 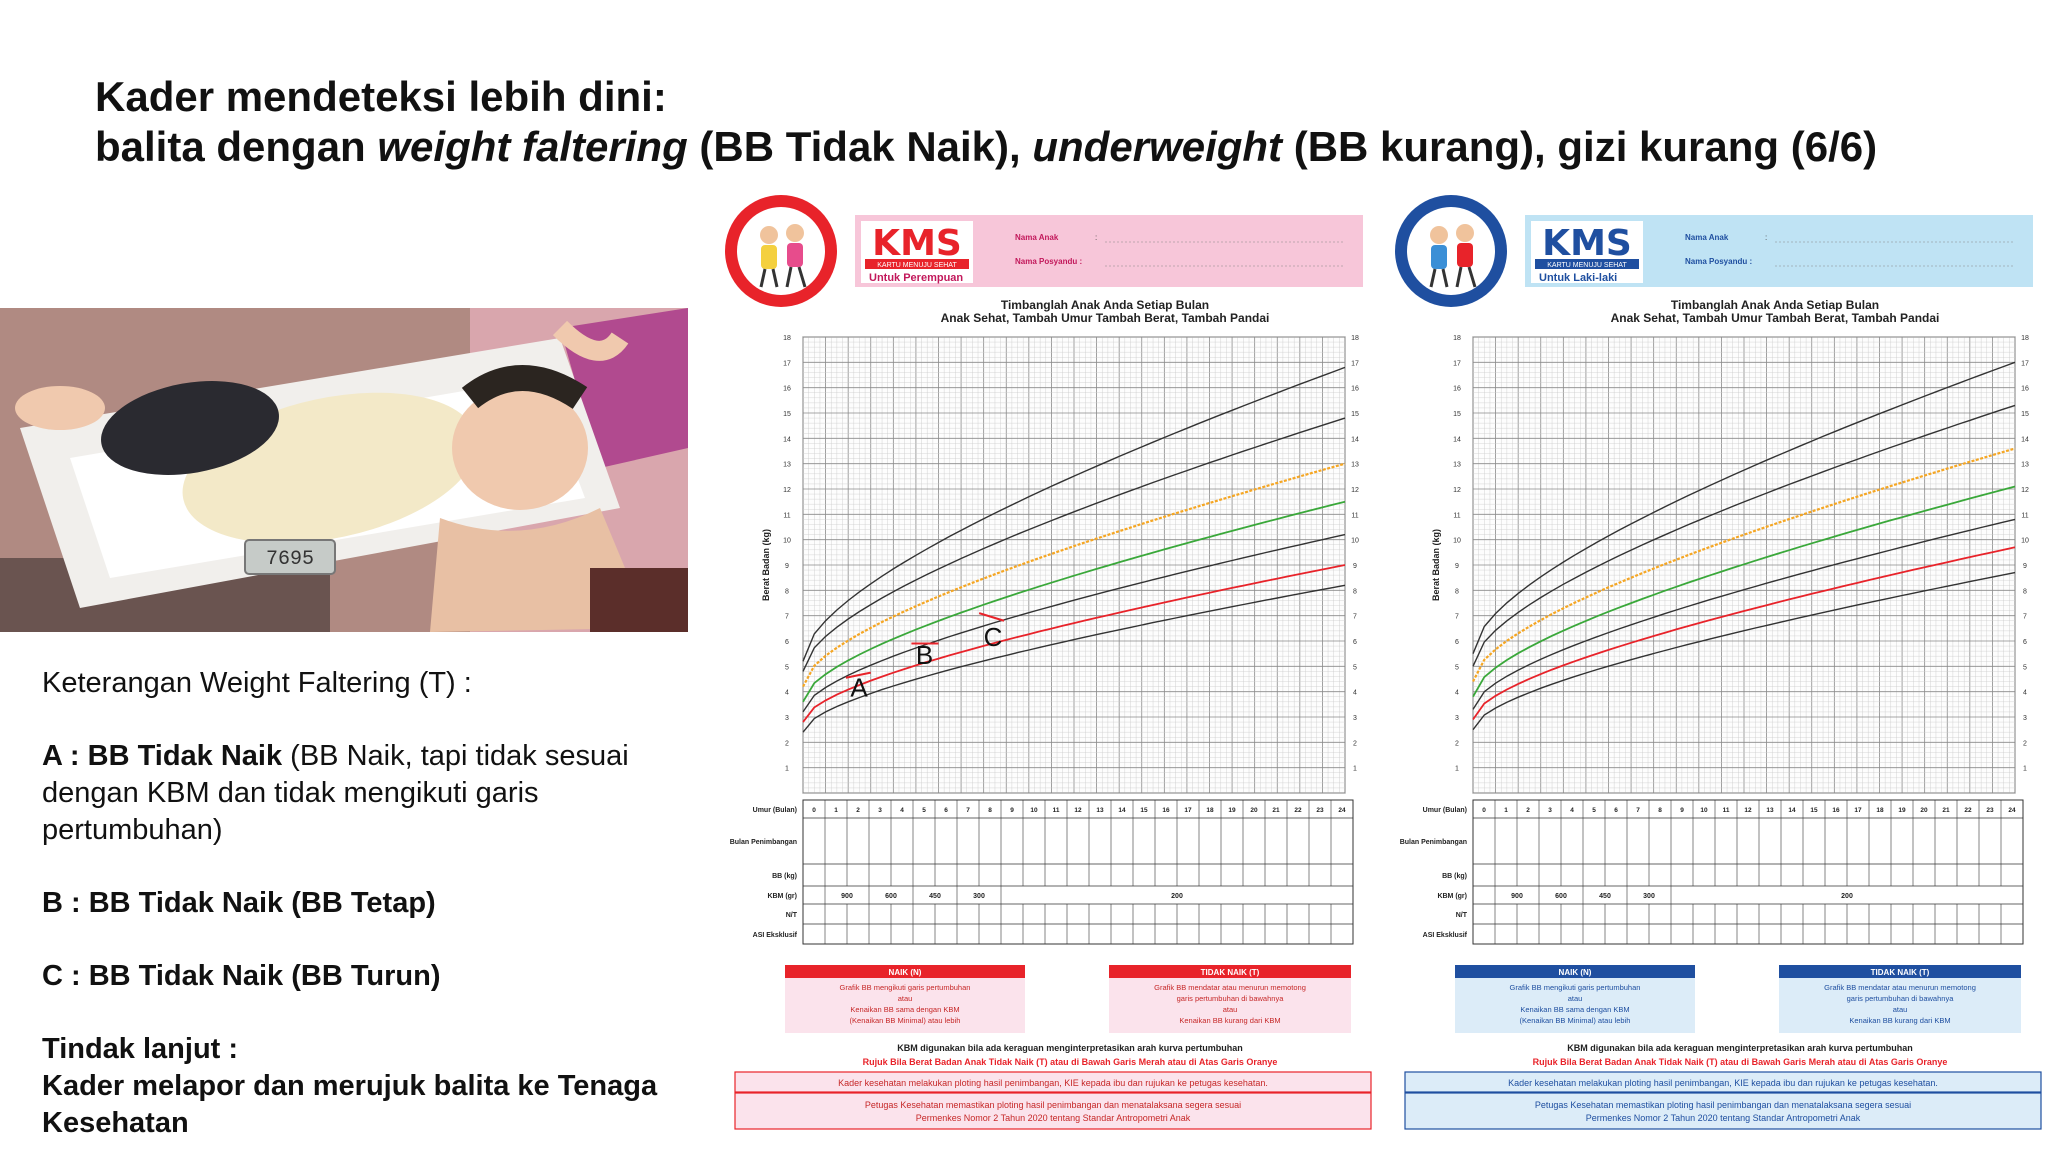 What do you see at coordinates (787, 465) in the screenshot?
I see `y-tick-left: 13` at bounding box center [787, 465].